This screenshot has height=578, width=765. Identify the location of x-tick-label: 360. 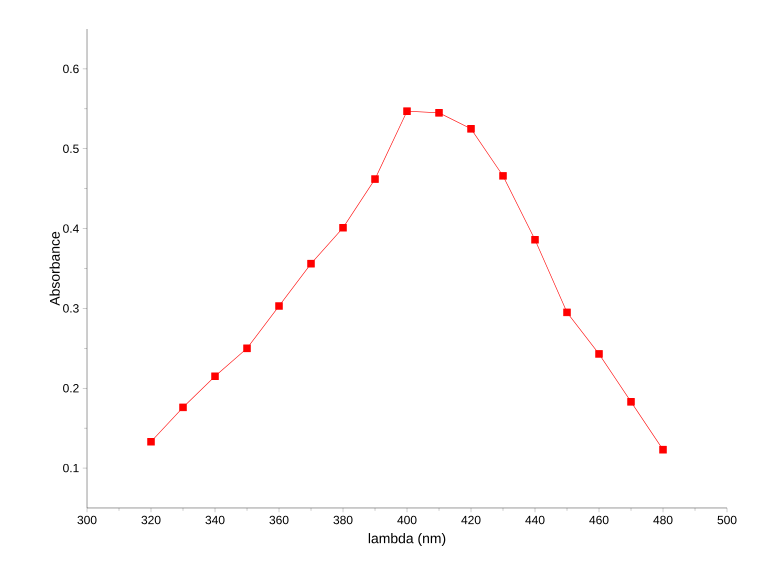
(279, 520).